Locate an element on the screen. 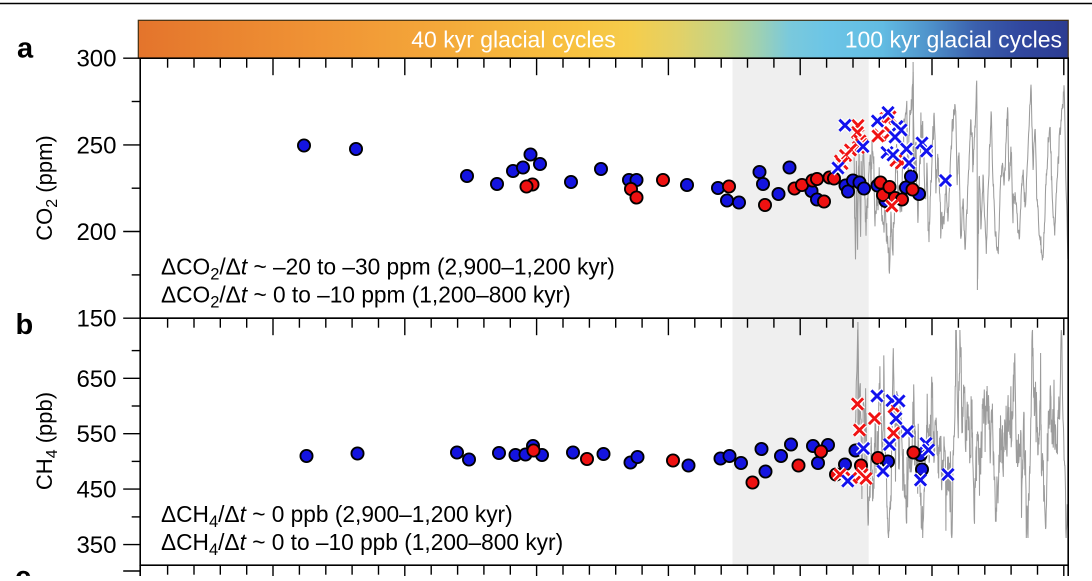  svg-text: 650 is located at coordinates (96, 379).